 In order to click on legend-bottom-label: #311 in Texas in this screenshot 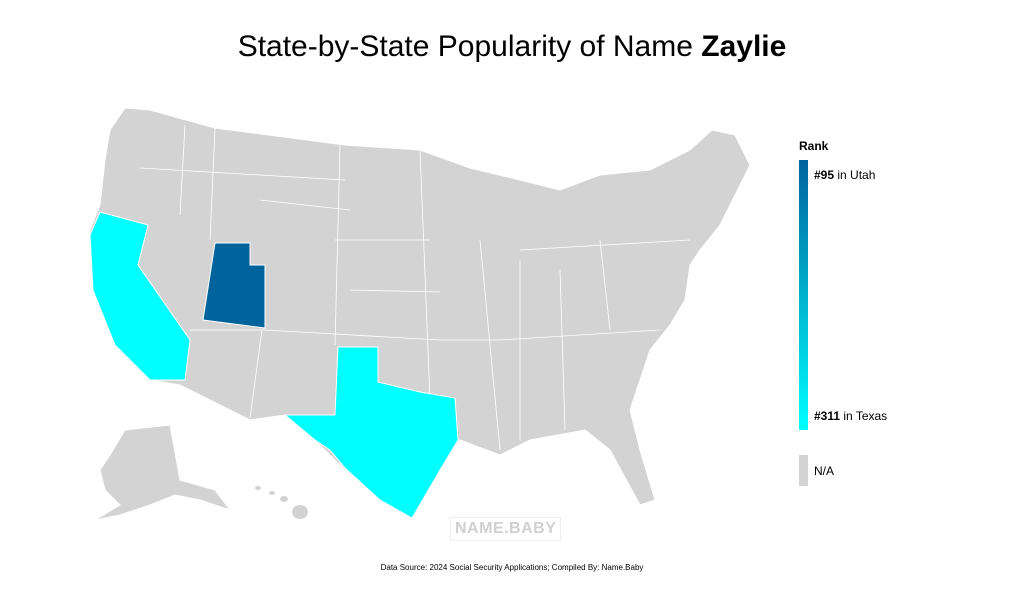, I will do `click(851, 416)`.